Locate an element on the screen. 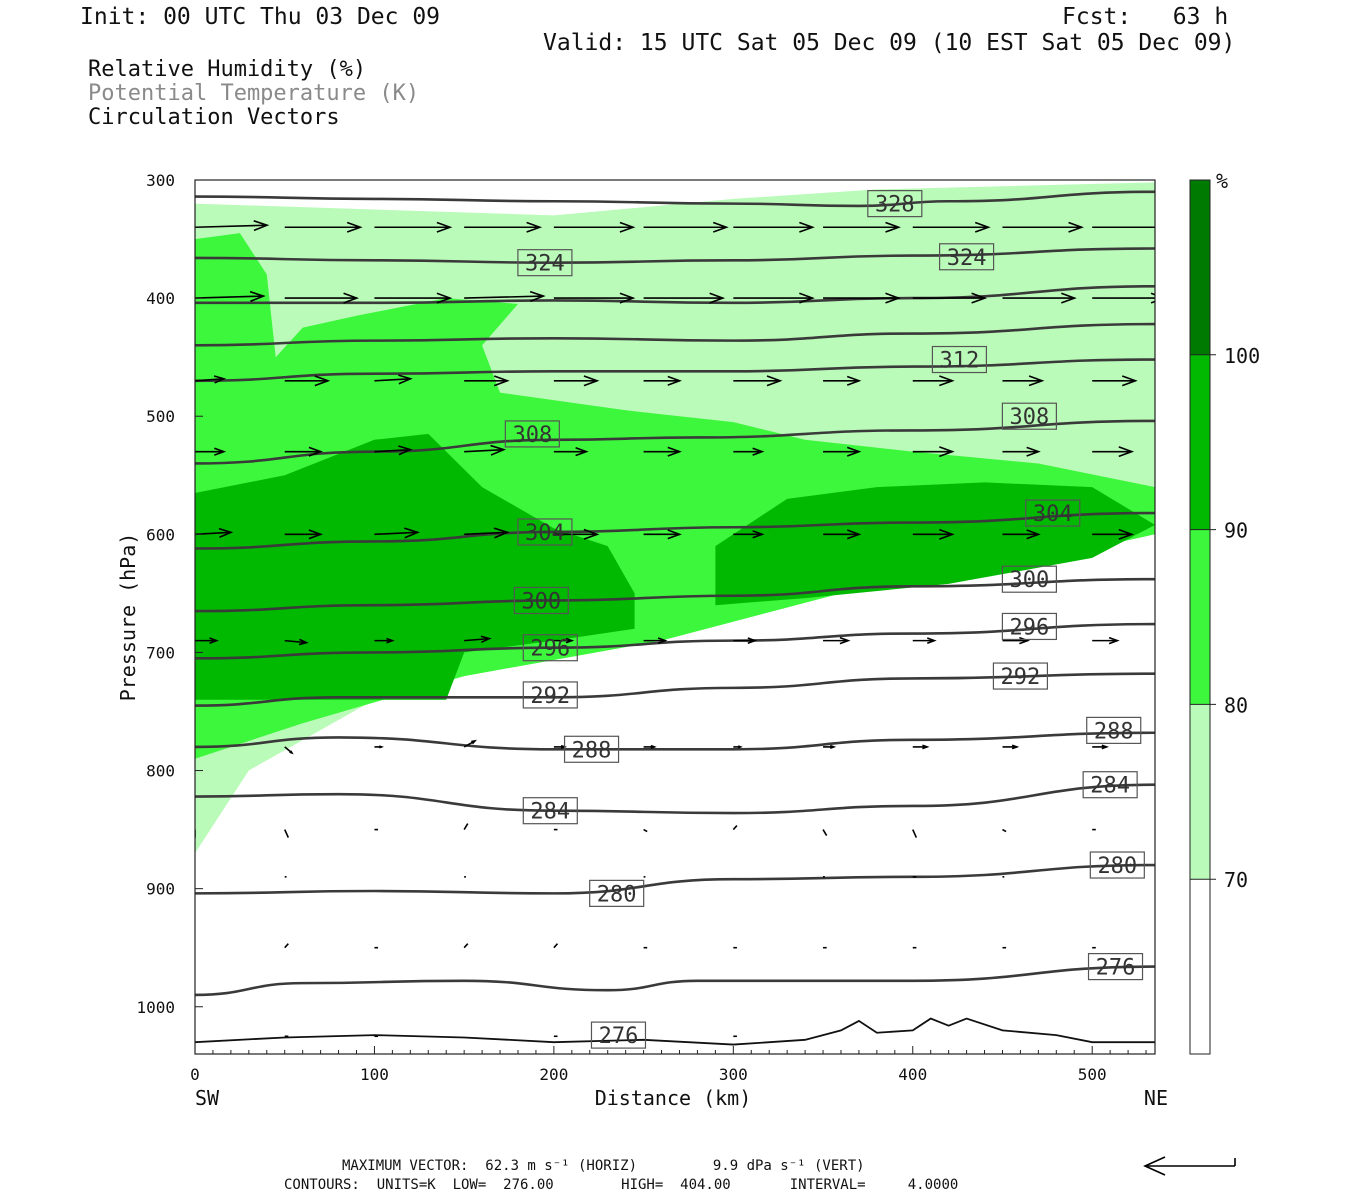 This screenshot has height=1200, width=1350. theta-label-280-21: 280 is located at coordinates (1117, 865).